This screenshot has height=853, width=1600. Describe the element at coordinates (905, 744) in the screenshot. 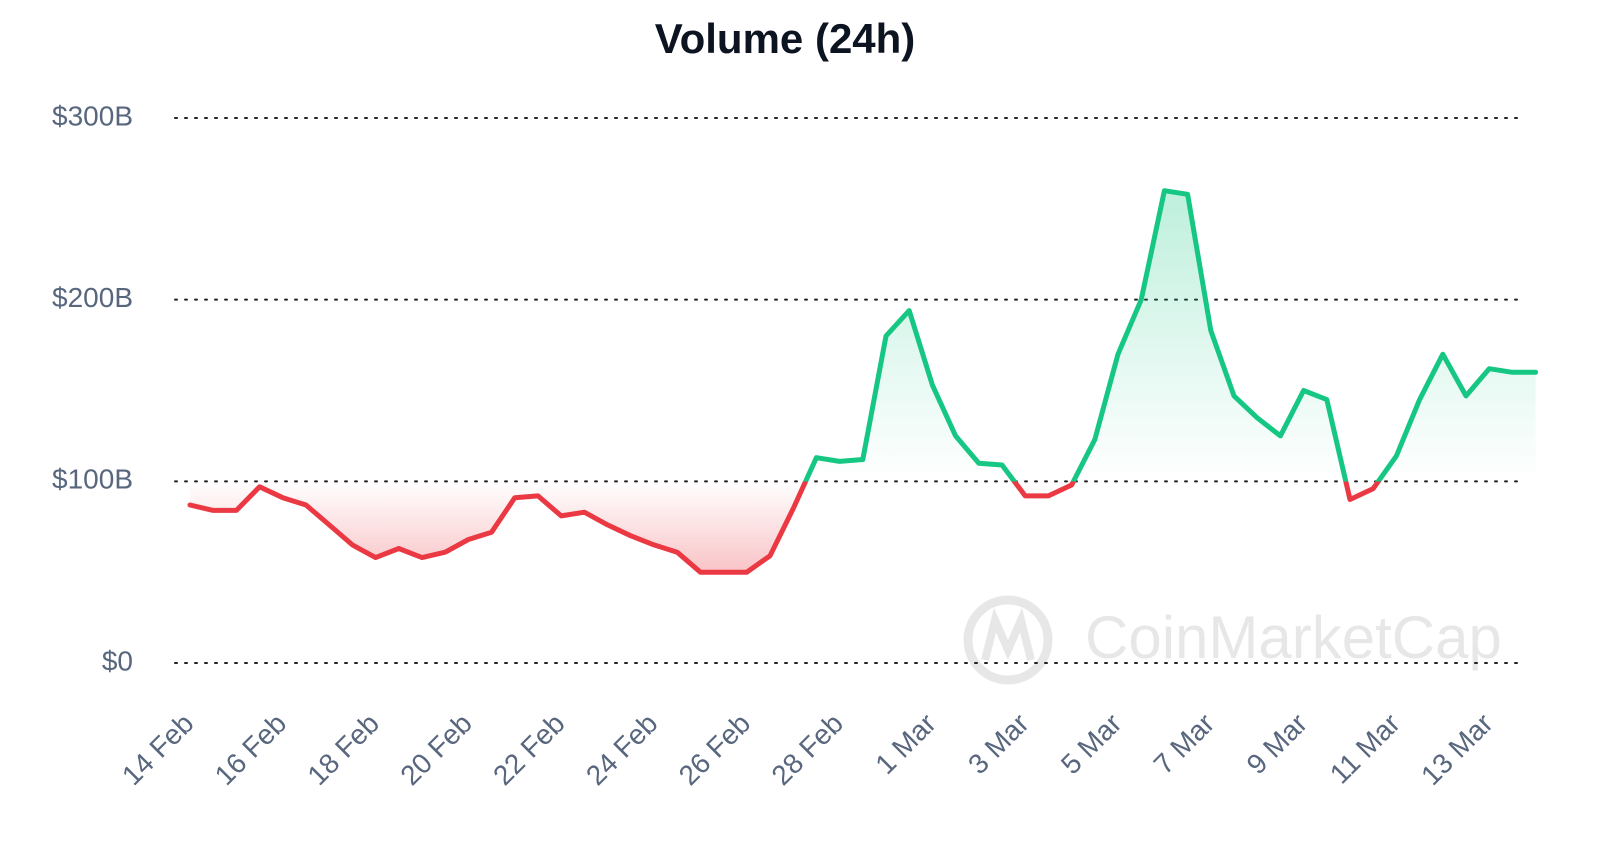

I see `x-tick-label: 1 Mar` at that location.